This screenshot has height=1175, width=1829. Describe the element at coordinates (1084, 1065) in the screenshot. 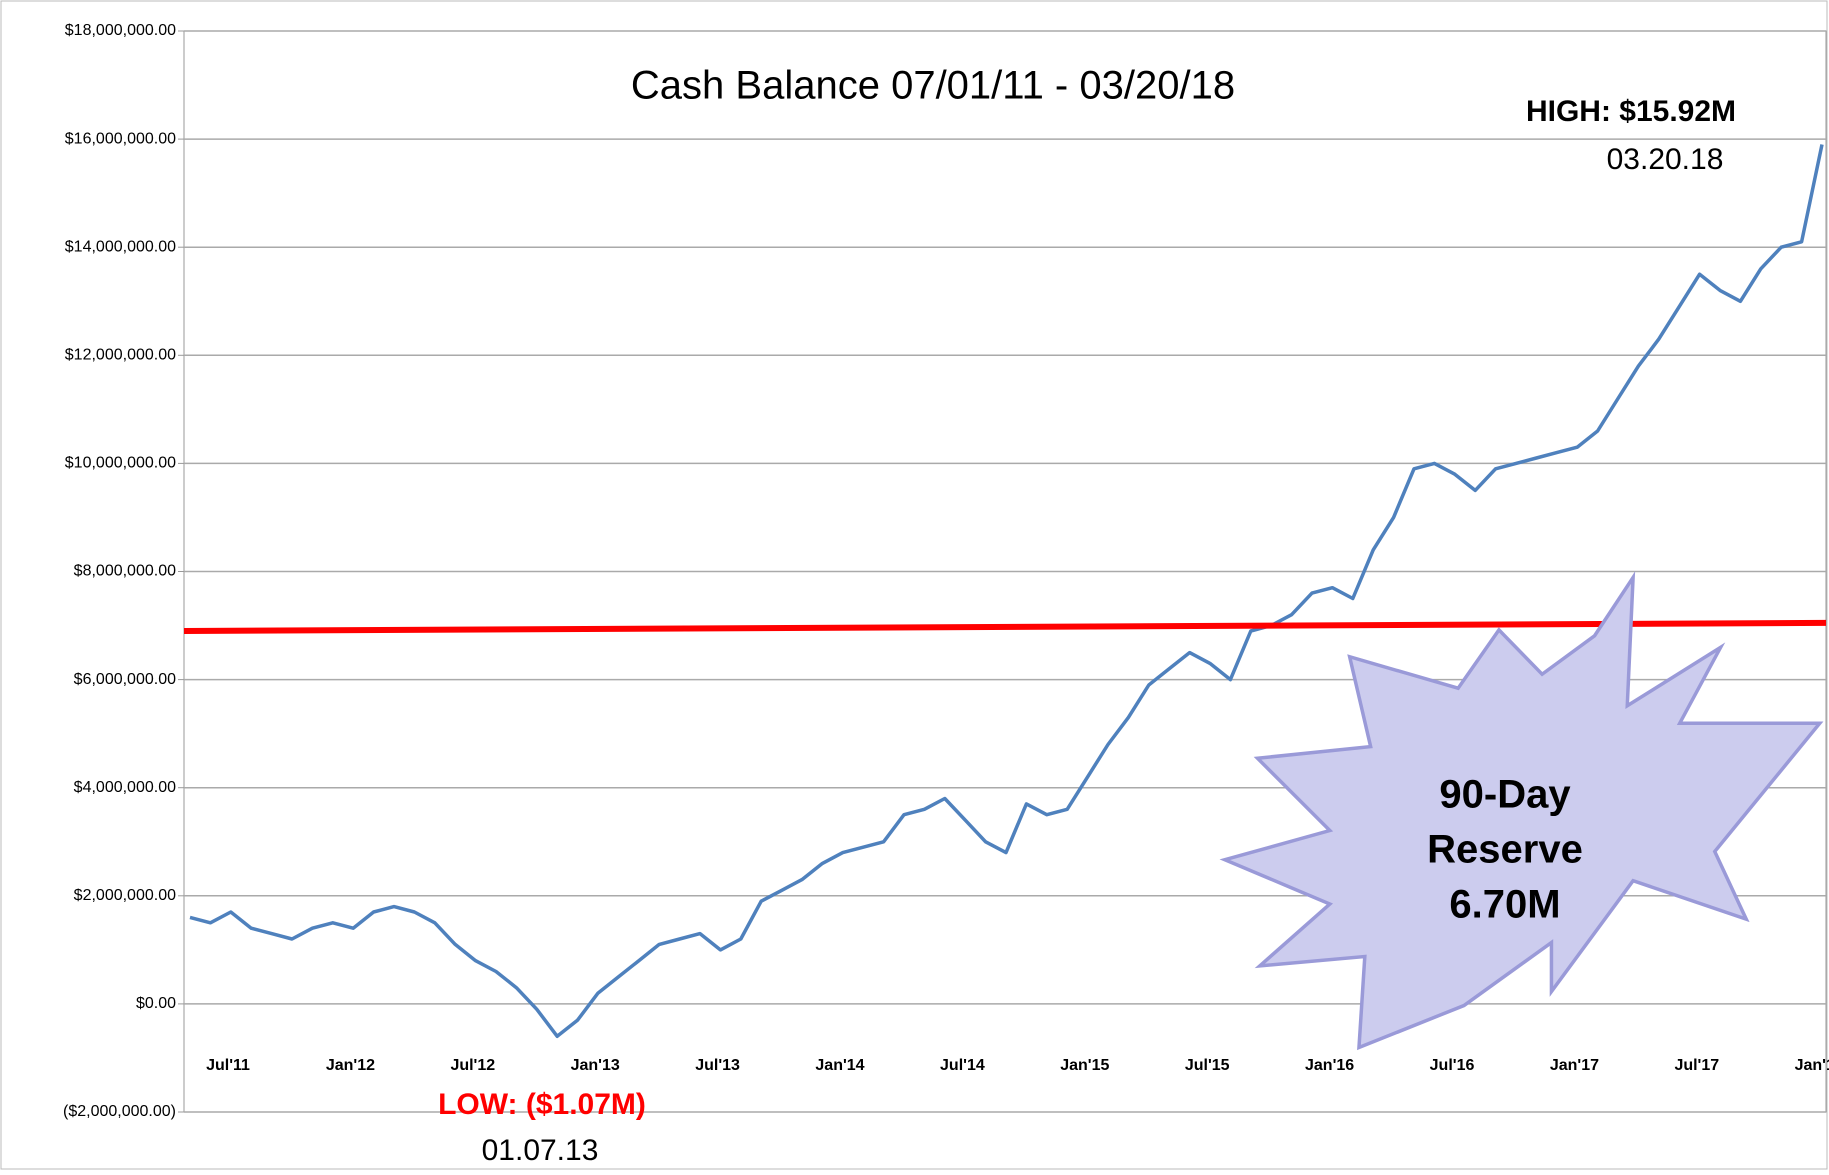

I see `x-tick-label: Jan'15` at that location.